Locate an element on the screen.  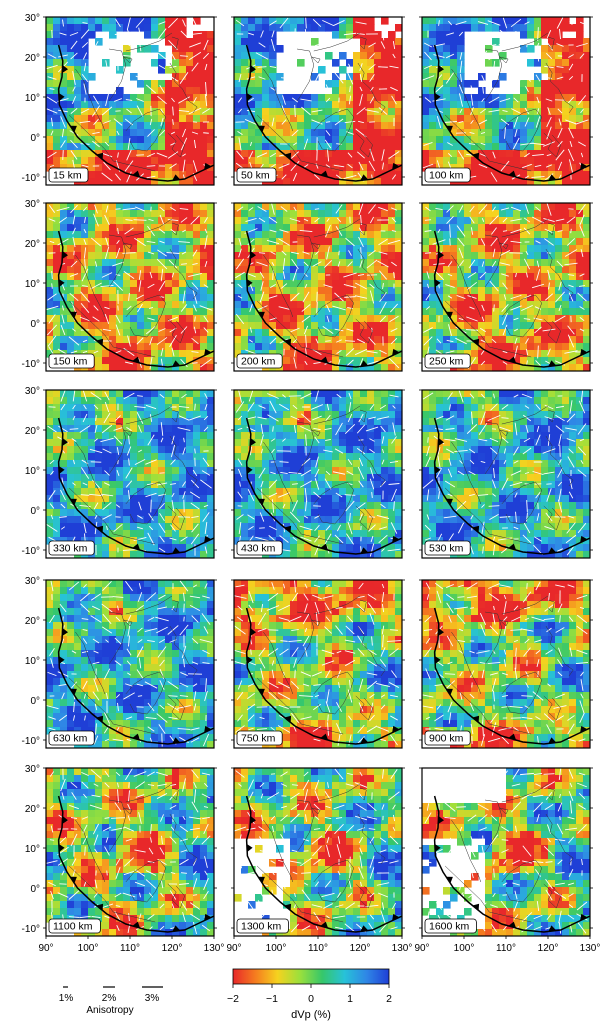
depth-panel: 530 km is located at coordinates (506, 474).